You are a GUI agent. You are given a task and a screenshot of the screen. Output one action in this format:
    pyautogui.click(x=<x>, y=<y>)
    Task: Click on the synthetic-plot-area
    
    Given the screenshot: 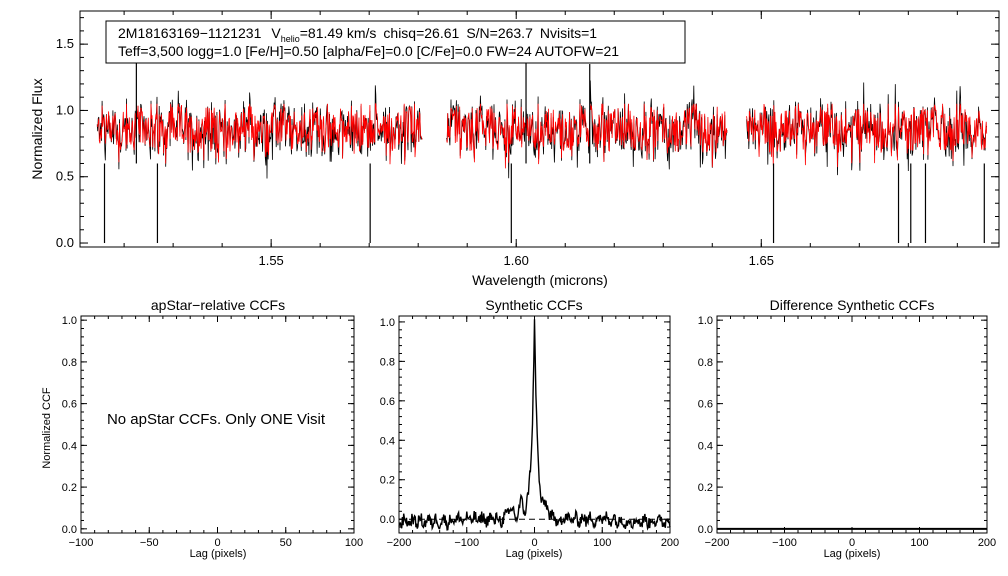 What is the action you would take?
    pyautogui.click(x=534, y=425)
    